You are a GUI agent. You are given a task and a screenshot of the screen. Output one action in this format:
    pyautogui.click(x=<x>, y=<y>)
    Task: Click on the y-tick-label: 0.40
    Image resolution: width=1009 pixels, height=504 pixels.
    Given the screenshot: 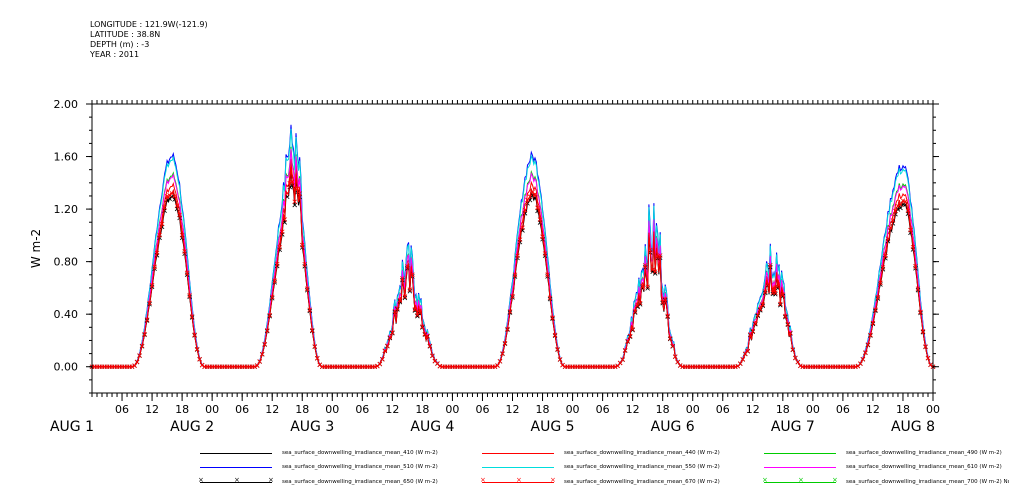 What is the action you would take?
    pyautogui.click(x=66, y=314)
    